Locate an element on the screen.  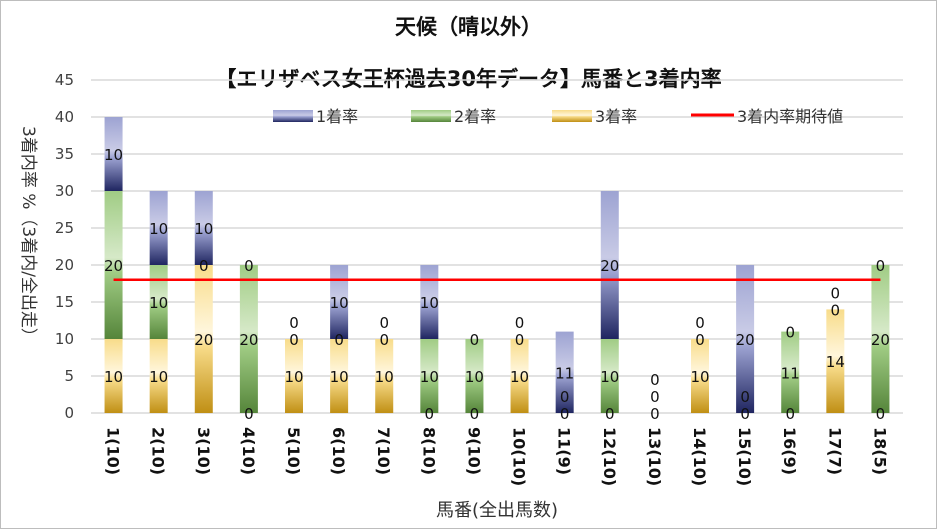
x-tick-label: 4(10) is located at coordinates (248, 451).